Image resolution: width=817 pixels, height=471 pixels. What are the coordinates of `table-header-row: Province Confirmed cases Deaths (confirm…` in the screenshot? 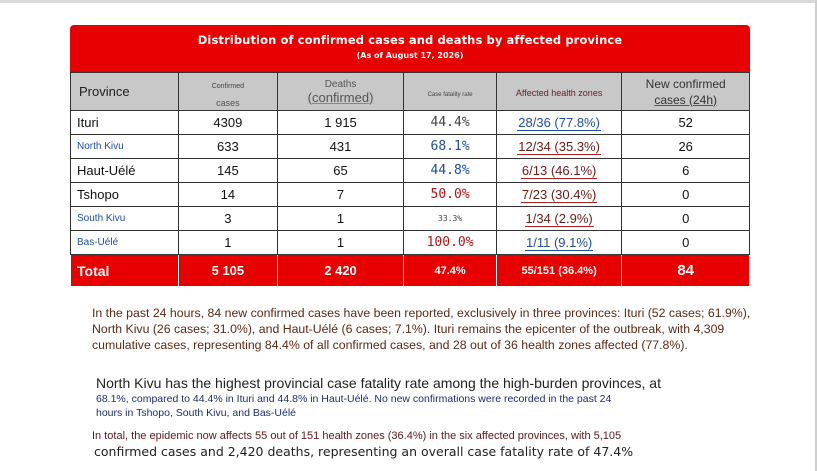 It's located at (409, 91).